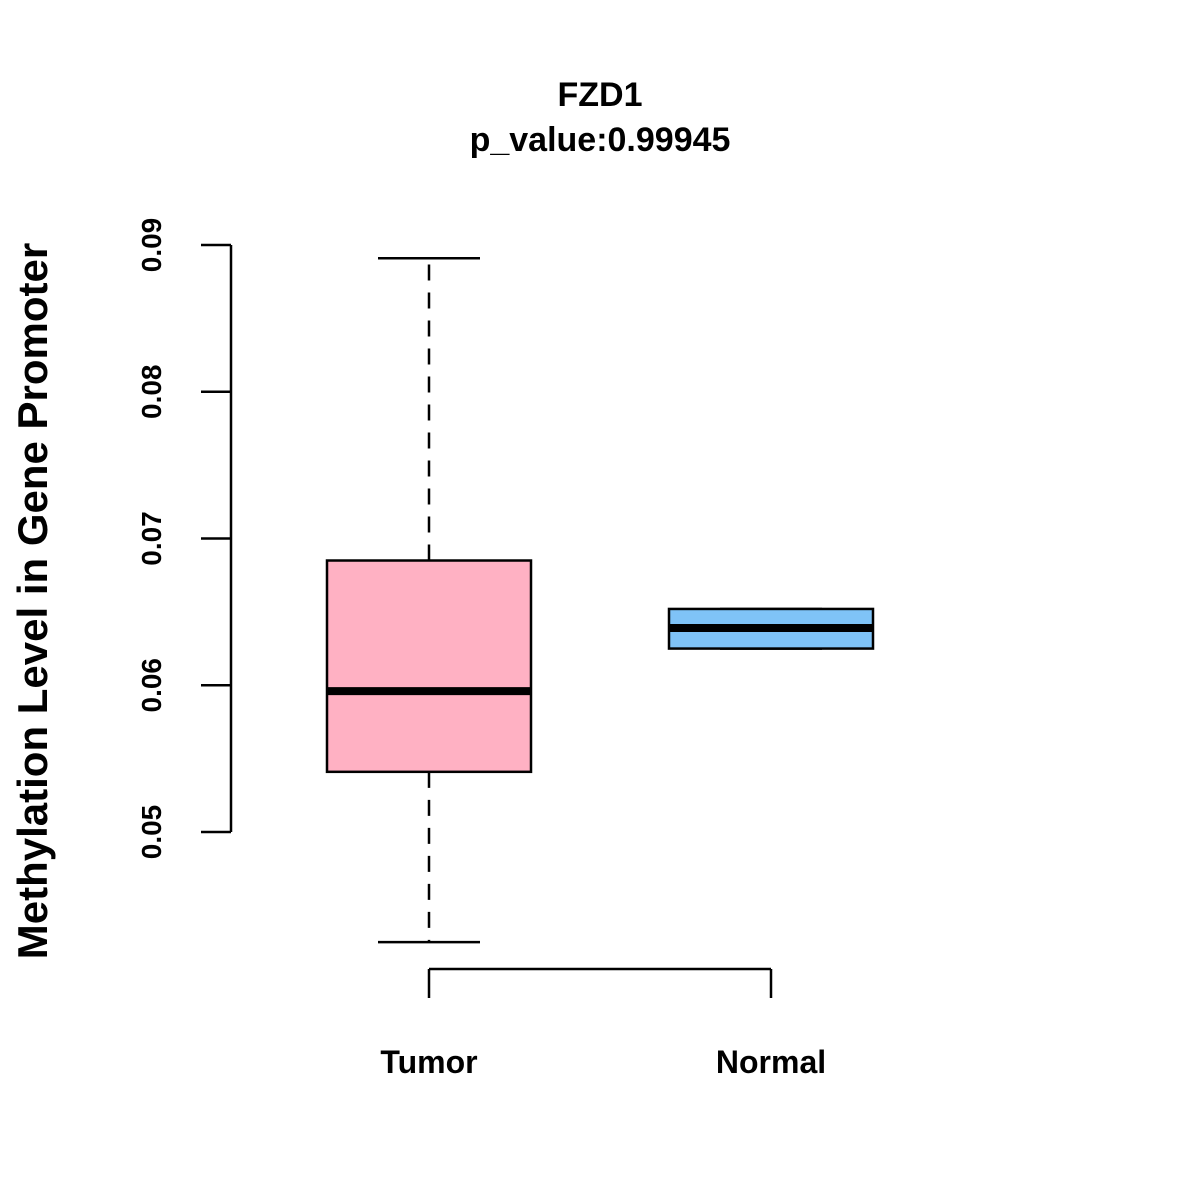  What do you see at coordinates (151, 832) in the screenshot?
I see `y-tick-label: 0.05` at bounding box center [151, 832].